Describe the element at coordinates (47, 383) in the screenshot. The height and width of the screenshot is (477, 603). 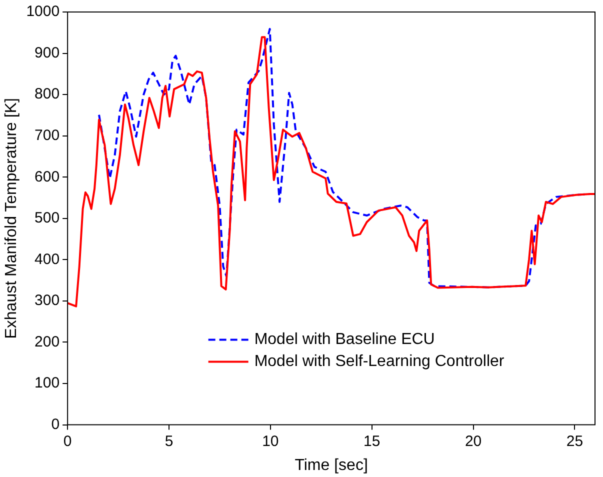
I see `y-tick-label: 100` at that location.